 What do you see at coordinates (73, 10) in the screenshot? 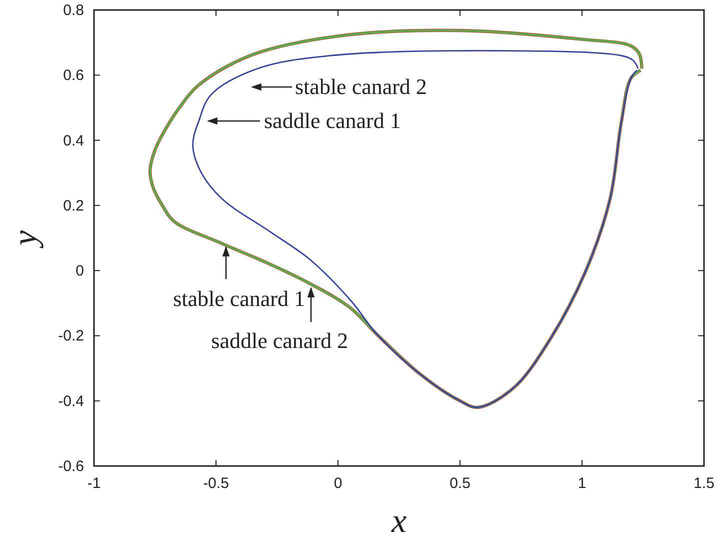
I see `y-tick-label: 0.8` at bounding box center [73, 10].